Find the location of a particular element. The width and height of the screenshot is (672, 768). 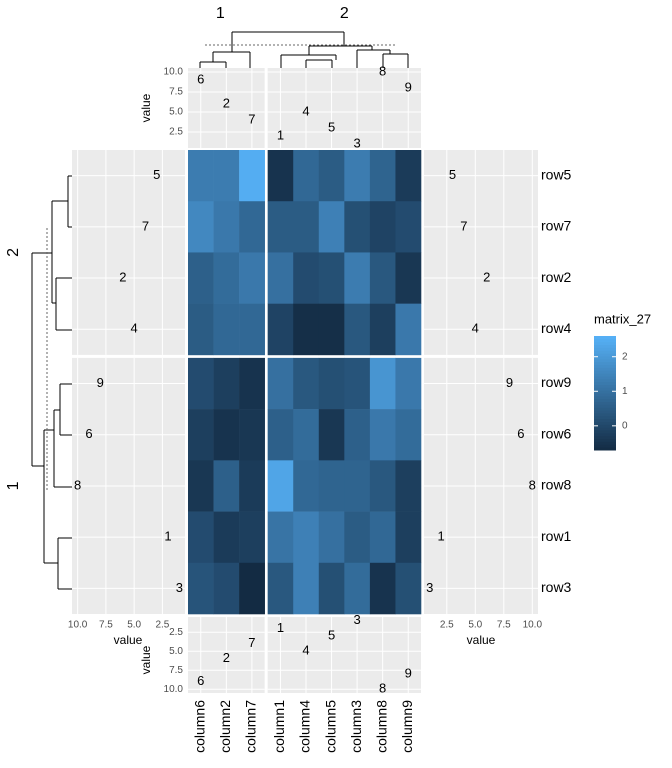

column-label: column2 is located at coordinates (225, 726).